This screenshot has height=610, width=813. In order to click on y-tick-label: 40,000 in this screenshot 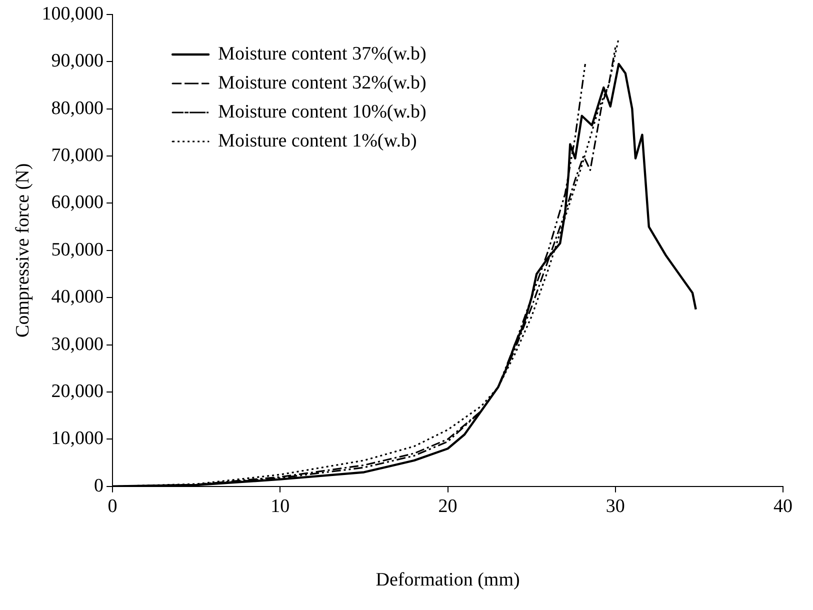, I will do `click(77, 297)`.